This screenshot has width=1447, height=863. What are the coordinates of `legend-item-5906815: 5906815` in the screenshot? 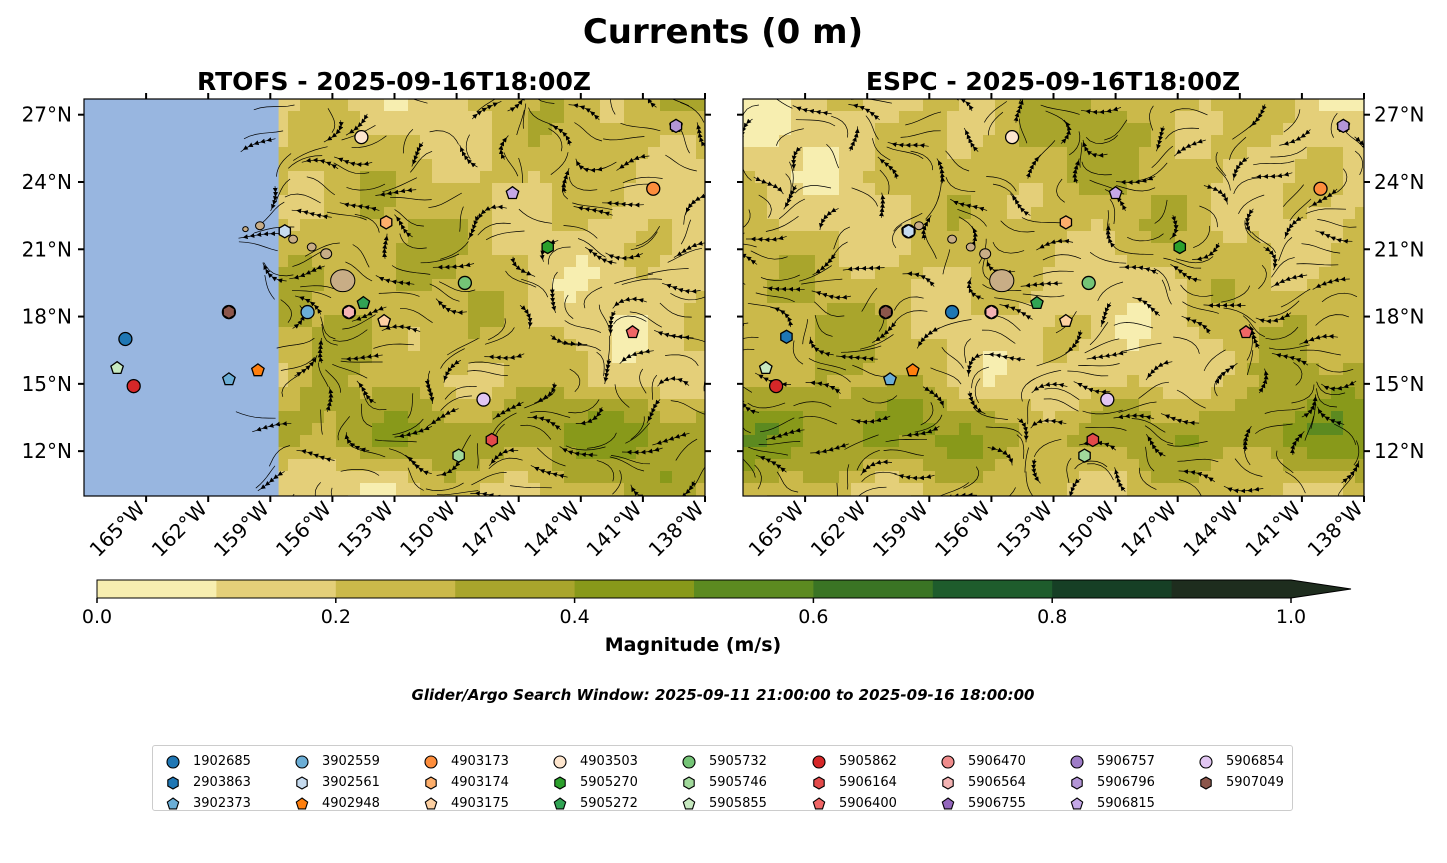 It's located at (1112, 803).